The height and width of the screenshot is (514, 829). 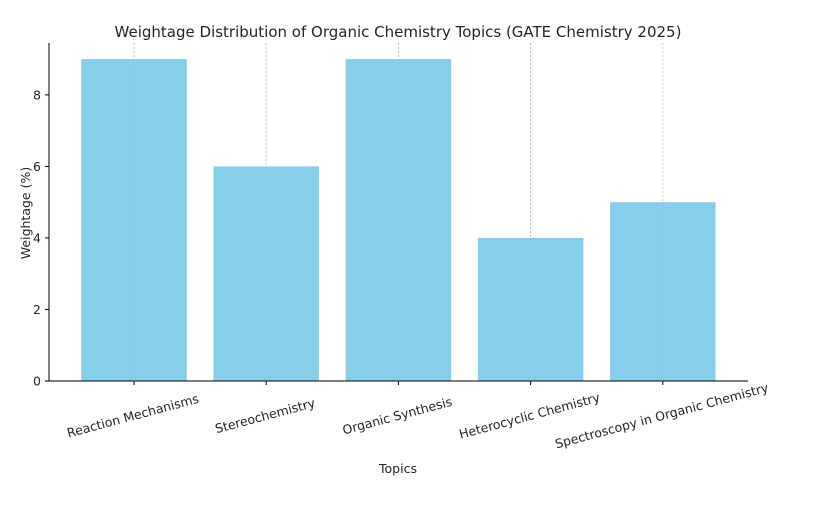 I want to click on y-tick-label: 2, so click(x=37, y=309).